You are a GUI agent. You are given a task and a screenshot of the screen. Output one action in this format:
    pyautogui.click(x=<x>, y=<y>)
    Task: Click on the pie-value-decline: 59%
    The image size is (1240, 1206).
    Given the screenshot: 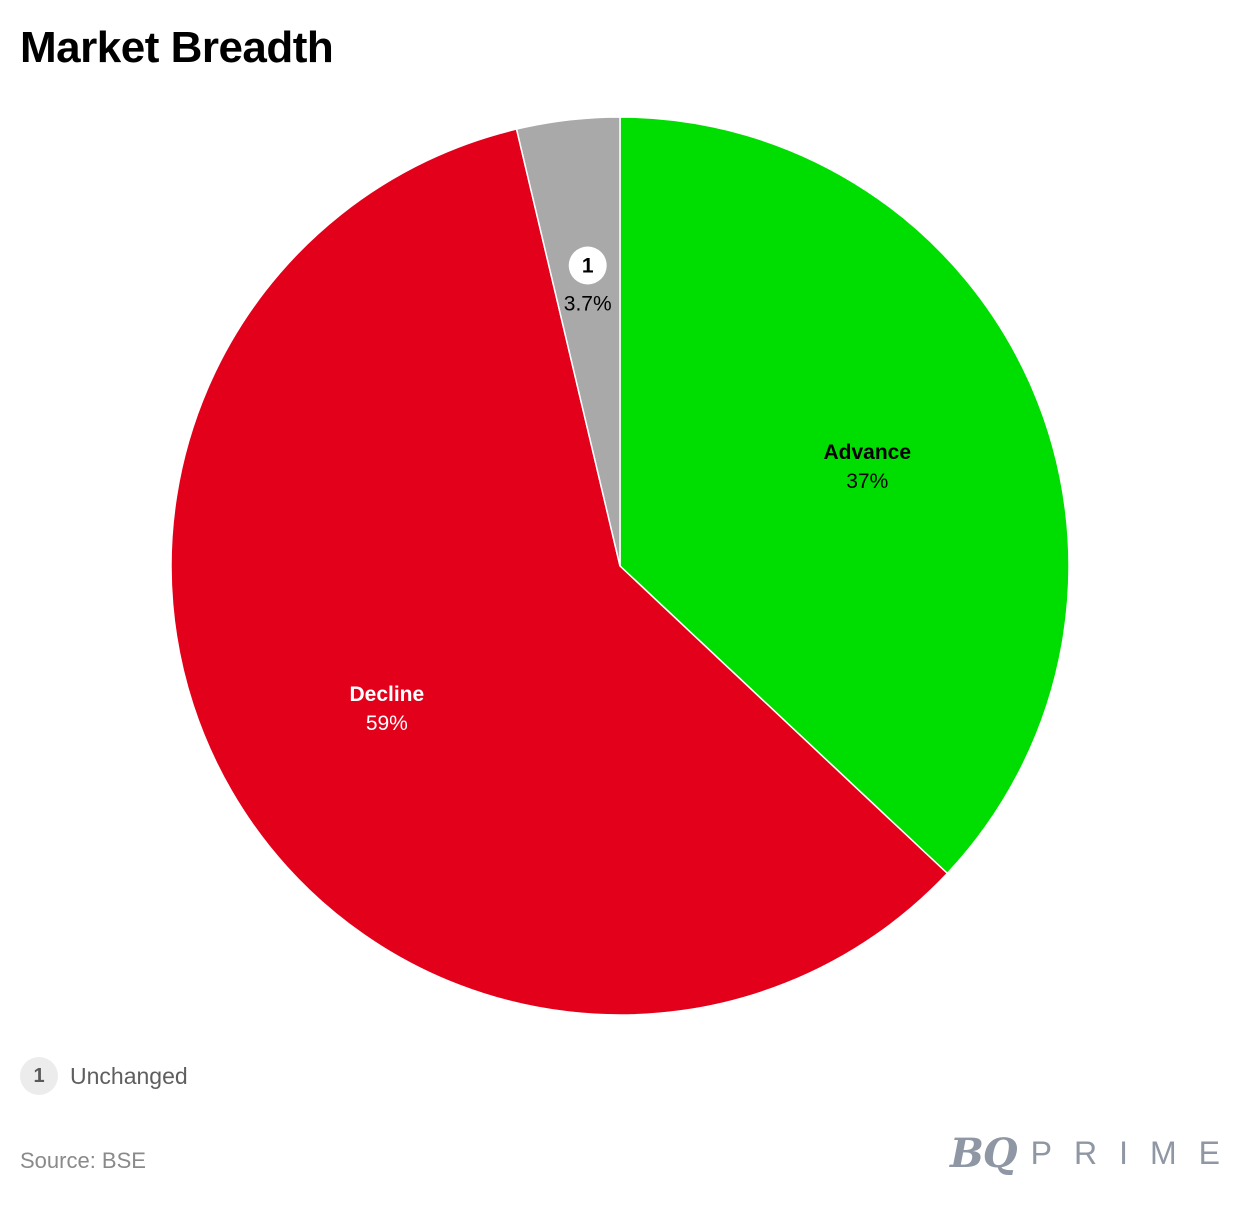 What is the action you would take?
    pyautogui.click(x=387, y=723)
    